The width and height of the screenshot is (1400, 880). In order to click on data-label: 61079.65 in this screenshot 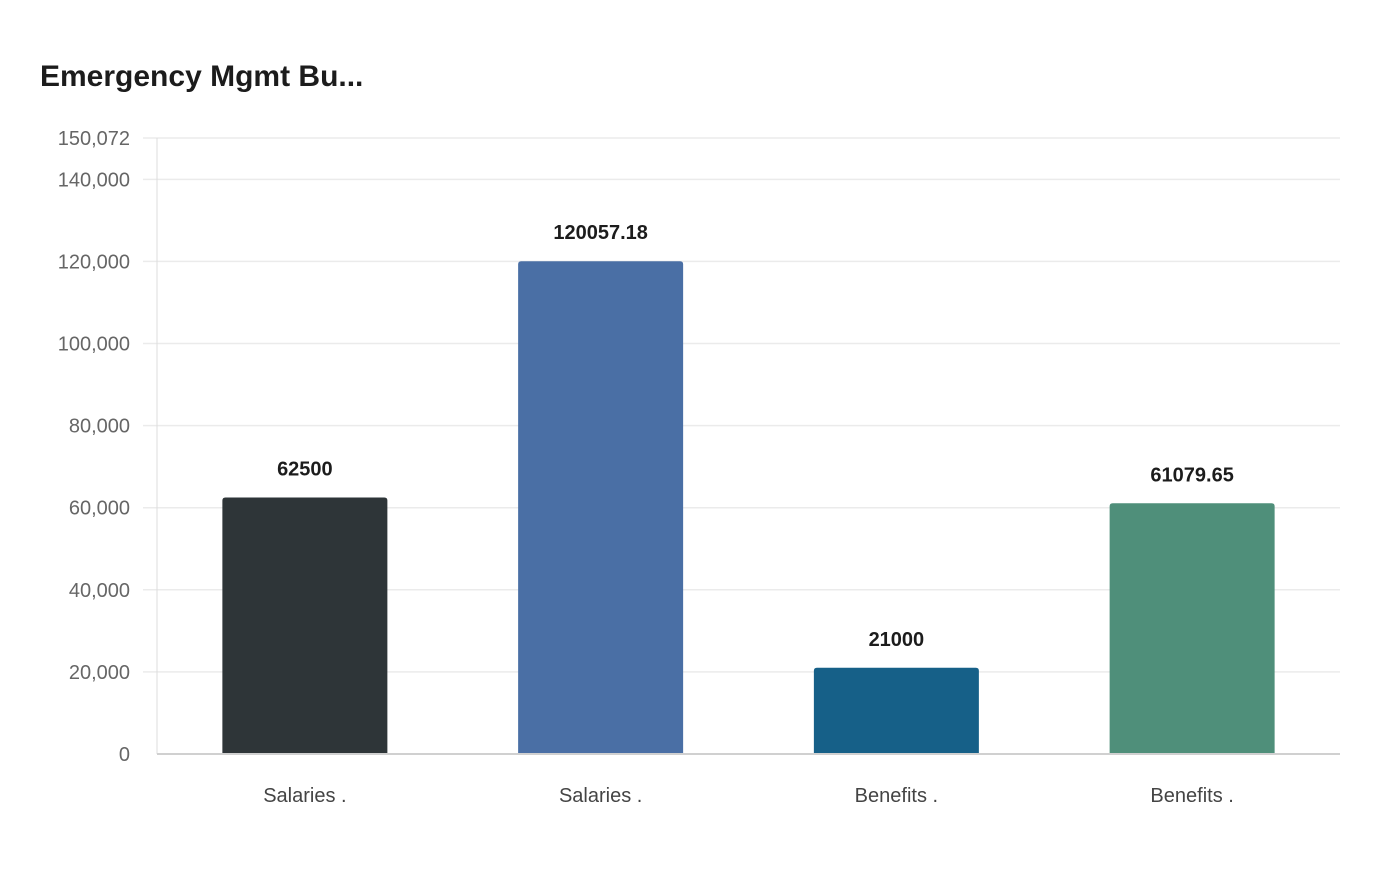, I will do `click(1191, 475)`.